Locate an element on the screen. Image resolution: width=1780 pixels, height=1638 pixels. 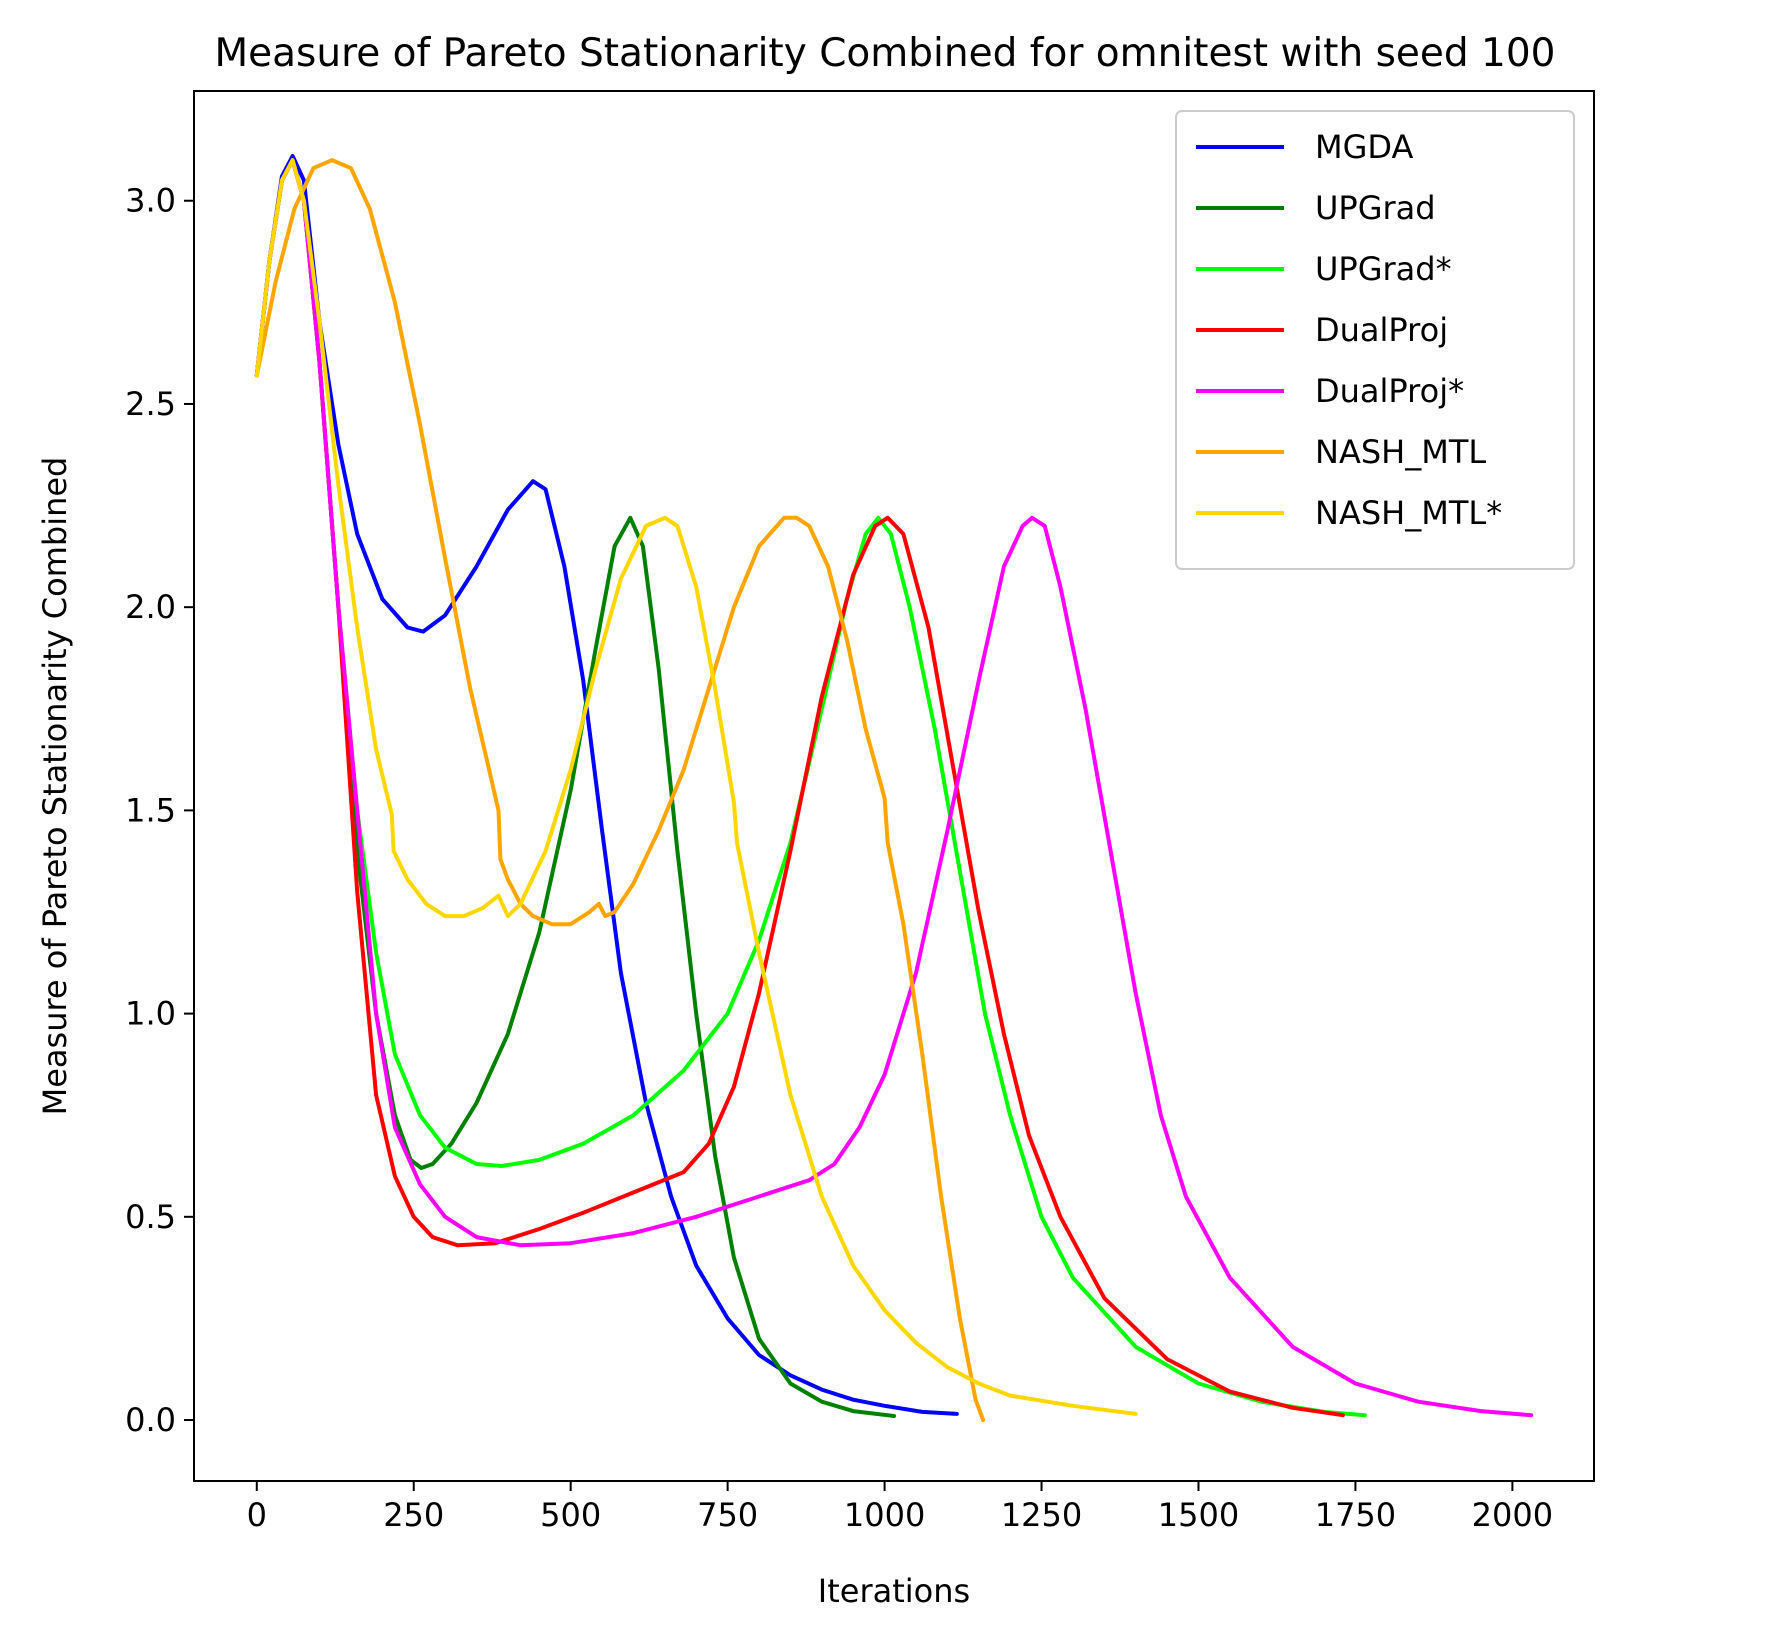
x-axis-label: Iterations is located at coordinates (894, 1591).